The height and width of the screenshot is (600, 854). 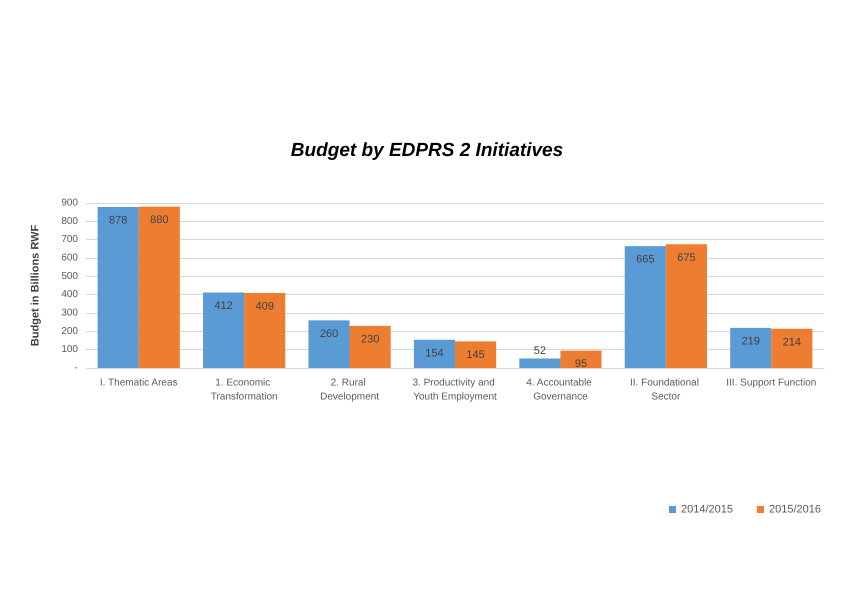 What do you see at coordinates (370, 339) in the screenshot?
I see `data-label: 230` at bounding box center [370, 339].